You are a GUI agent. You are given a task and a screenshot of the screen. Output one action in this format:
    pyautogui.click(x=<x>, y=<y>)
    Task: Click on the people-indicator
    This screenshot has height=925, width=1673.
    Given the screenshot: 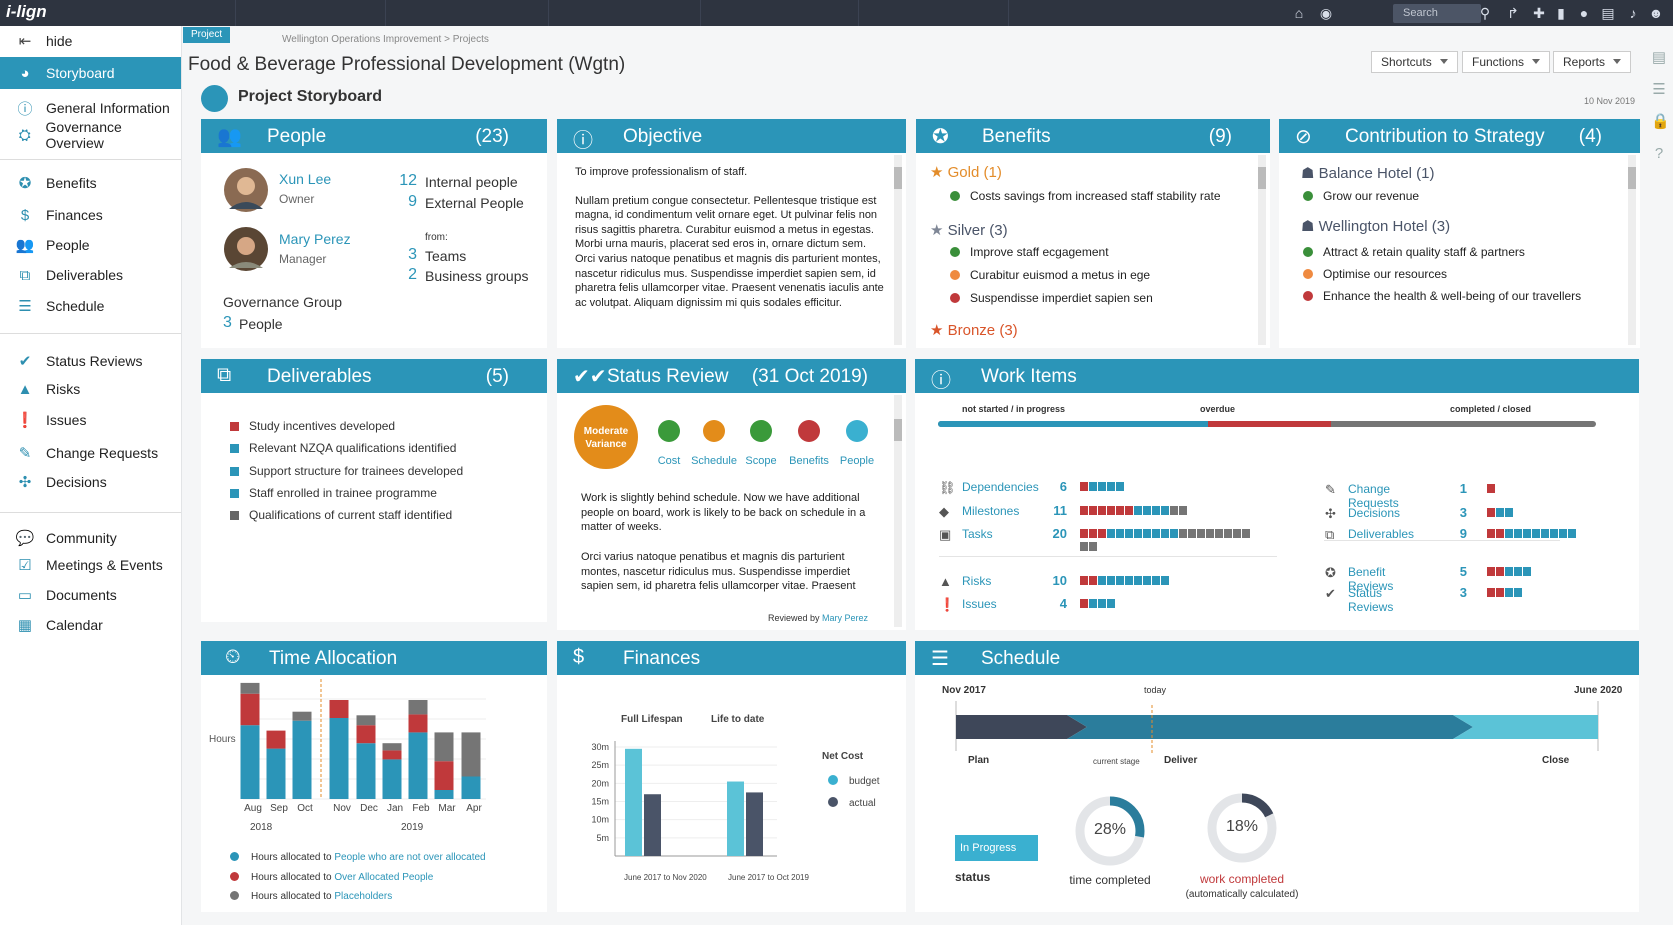 What is the action you would take?
    pyautogui.click(x=857, y=431)
    